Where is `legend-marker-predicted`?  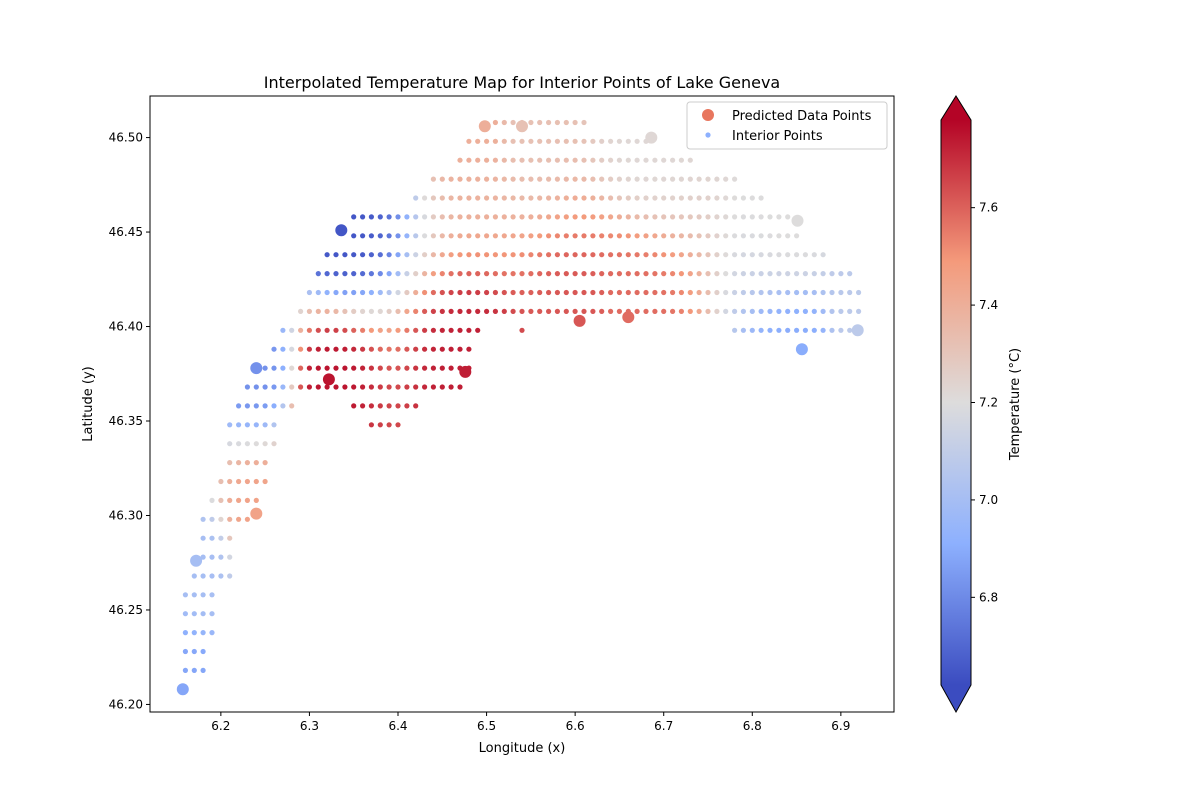
legend-marker-predicted is located at coordinates (708, 115).